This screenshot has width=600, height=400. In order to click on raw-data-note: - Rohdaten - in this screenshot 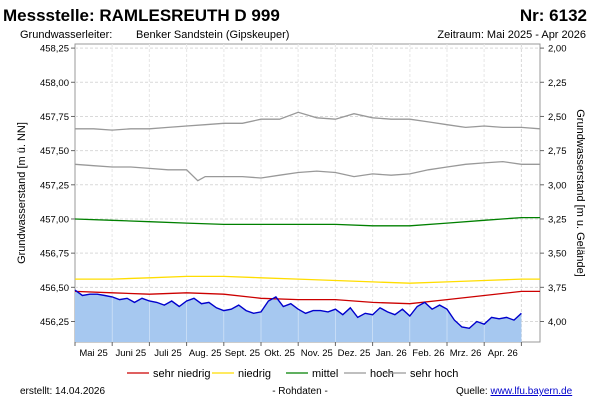, I will do `click(300, 391)`.